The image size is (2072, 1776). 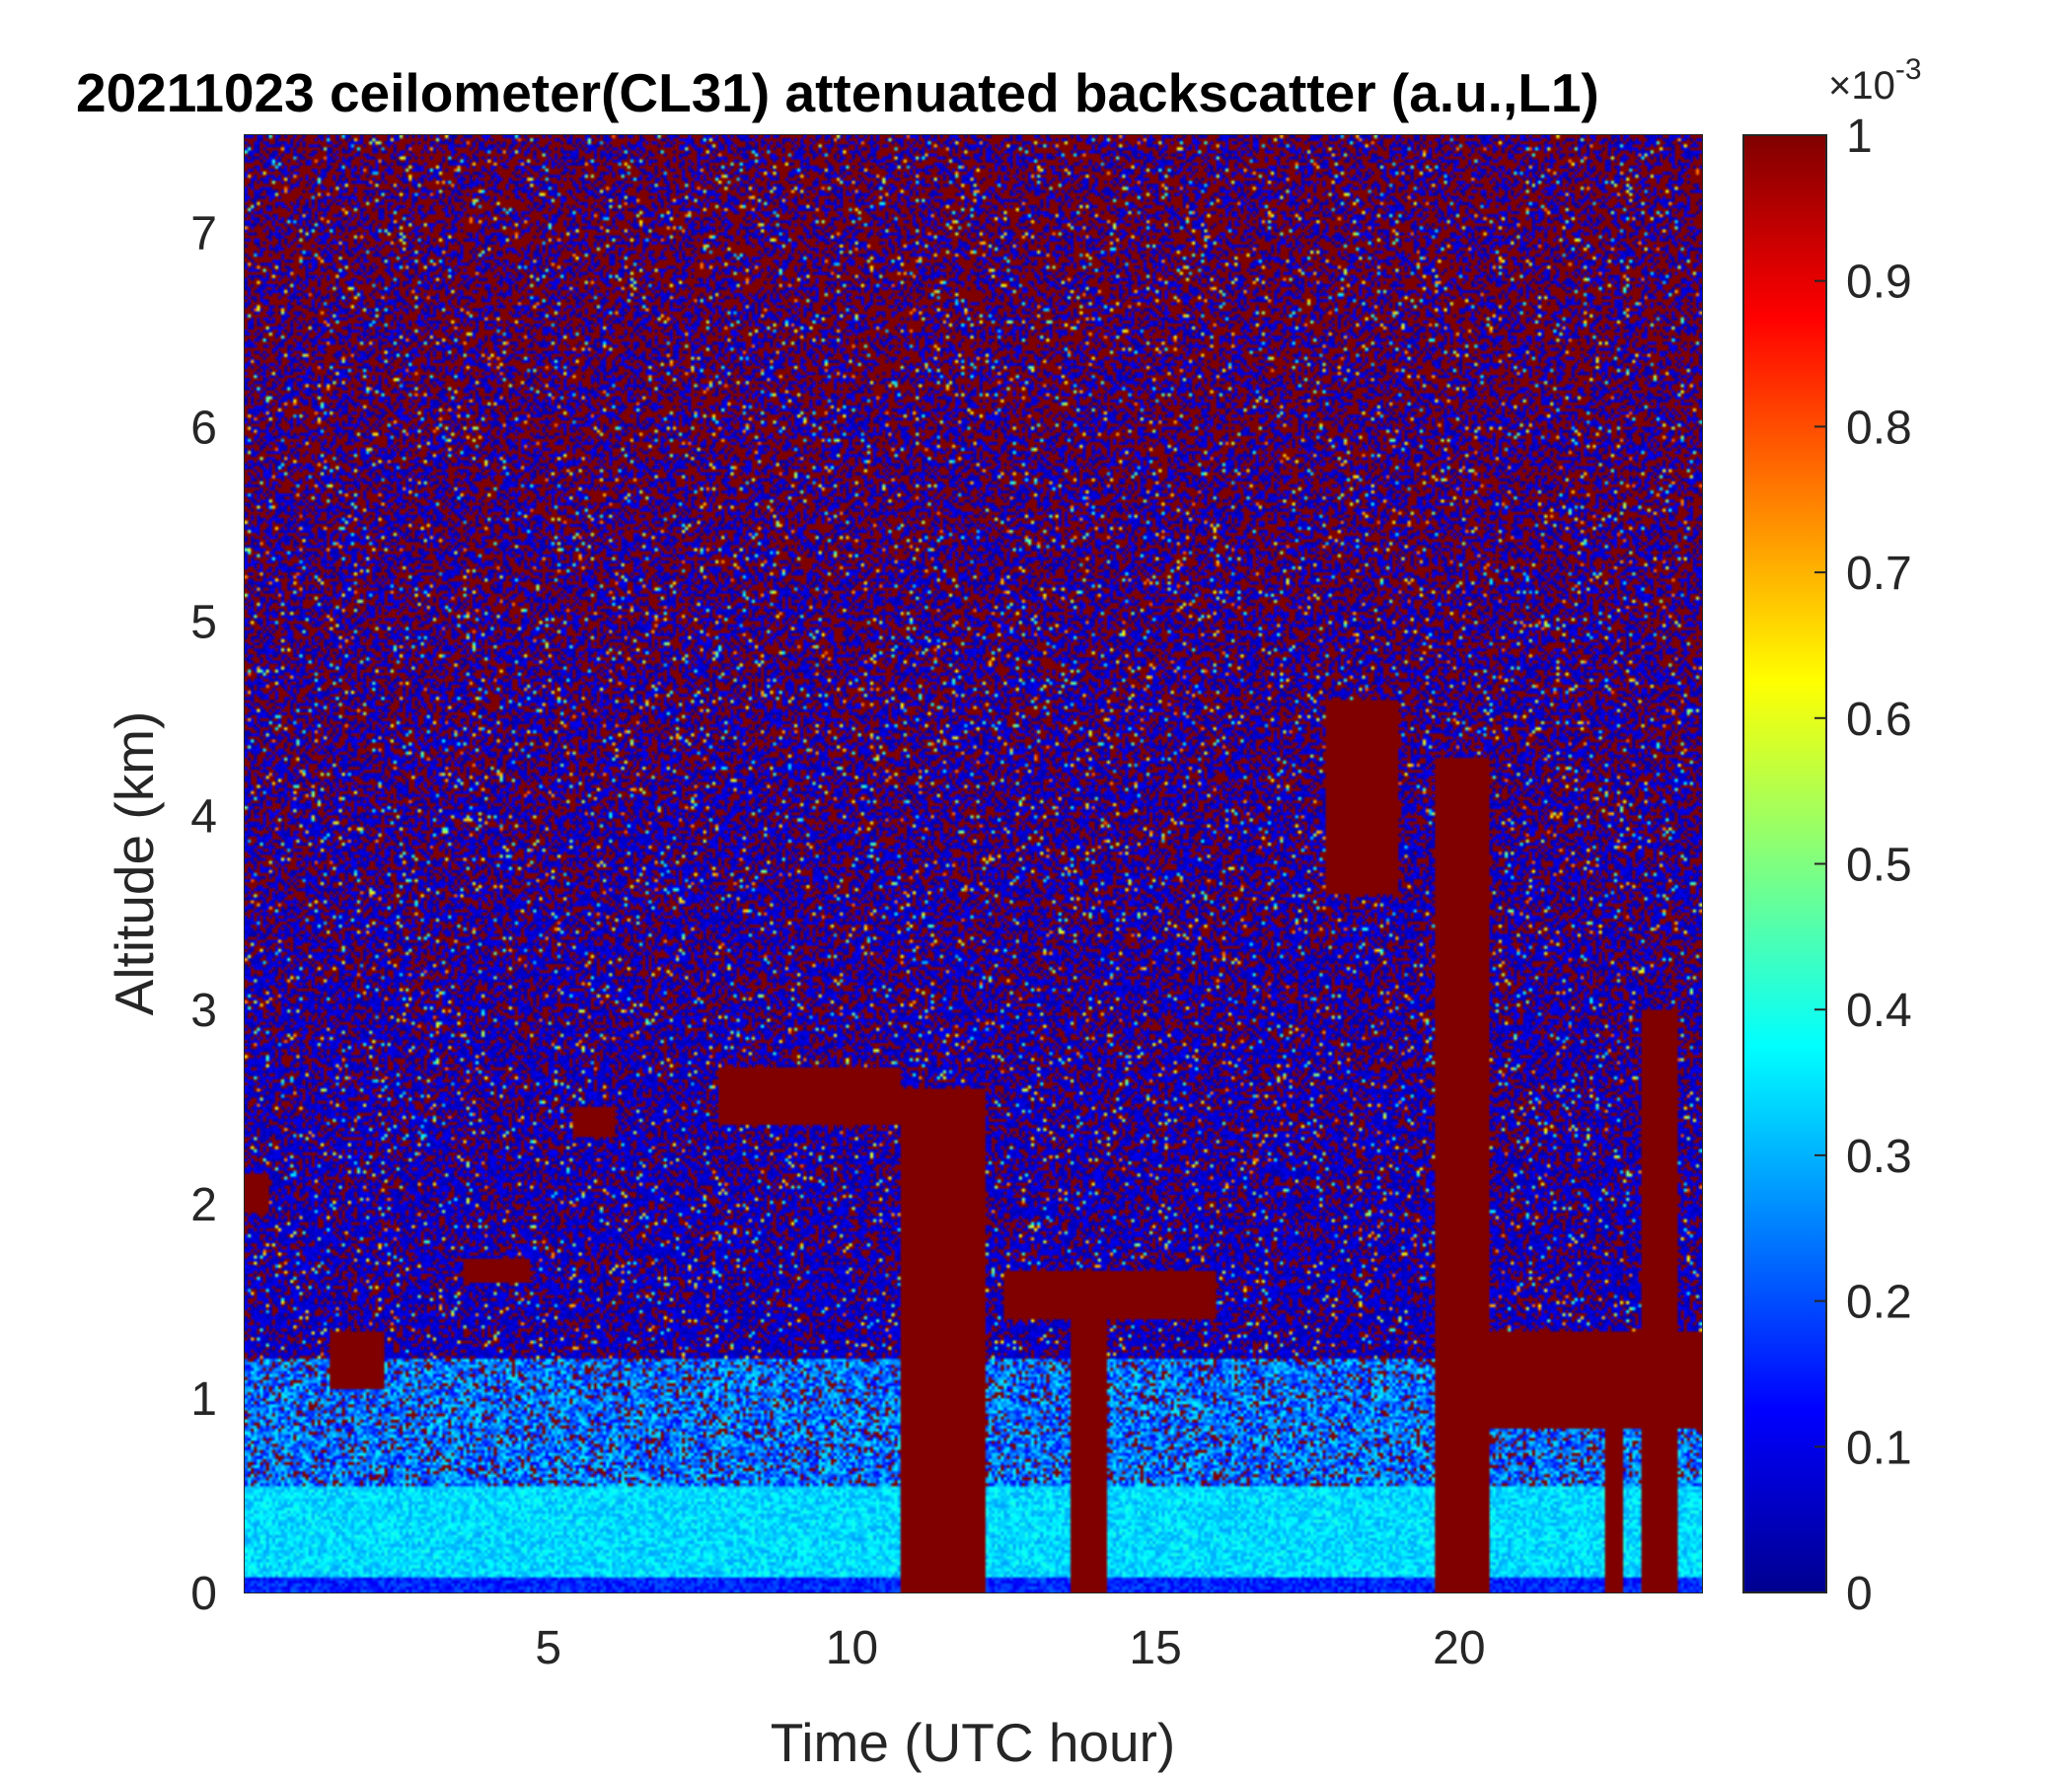 I want to click on x-tick-label: 20, so click(x=1459, y=1648).